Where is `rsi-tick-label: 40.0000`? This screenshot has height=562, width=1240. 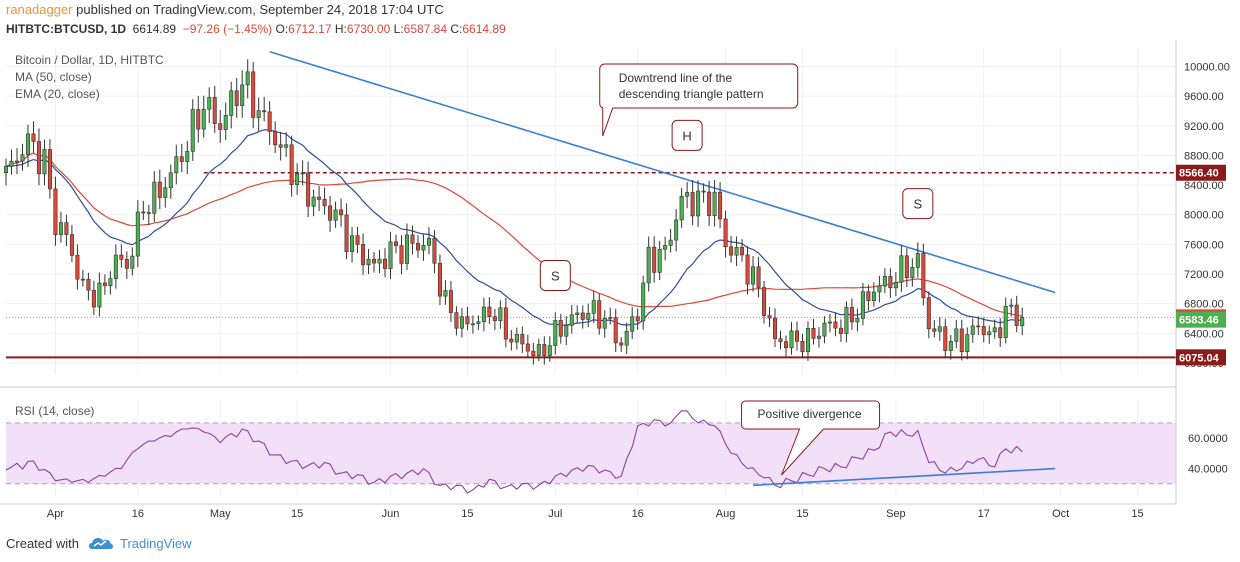 rsi-tick-label: 40.0000 is located at coordinates (1208, 470).